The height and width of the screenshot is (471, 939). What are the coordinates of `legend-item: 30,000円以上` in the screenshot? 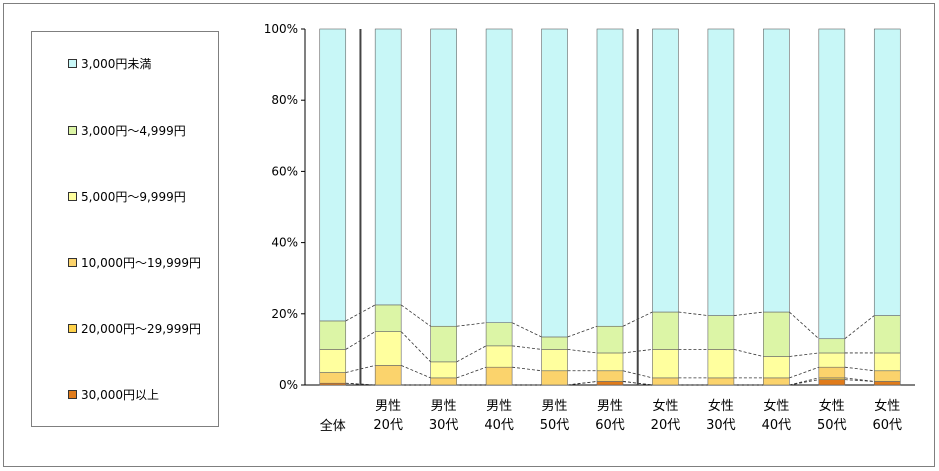 It's located at (113, 394).